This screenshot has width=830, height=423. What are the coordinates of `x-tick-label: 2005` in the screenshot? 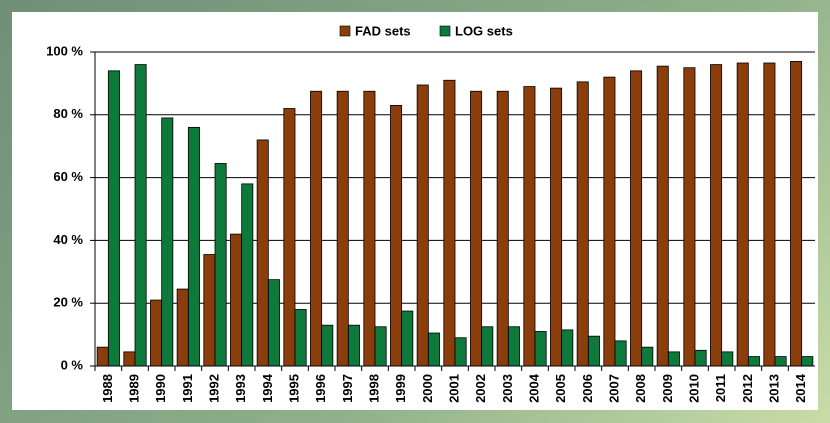 It's located at (560, 388).